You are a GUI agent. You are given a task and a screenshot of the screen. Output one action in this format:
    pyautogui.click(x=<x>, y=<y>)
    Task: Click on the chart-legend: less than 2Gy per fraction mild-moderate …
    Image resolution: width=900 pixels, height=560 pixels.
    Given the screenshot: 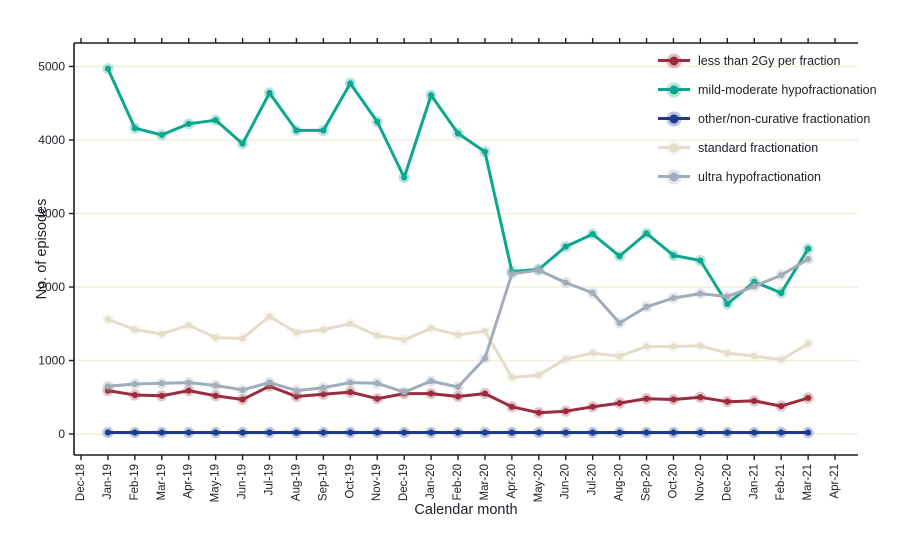 What is the action you would take?
    pyautogui.click(x=767, y=118)
    